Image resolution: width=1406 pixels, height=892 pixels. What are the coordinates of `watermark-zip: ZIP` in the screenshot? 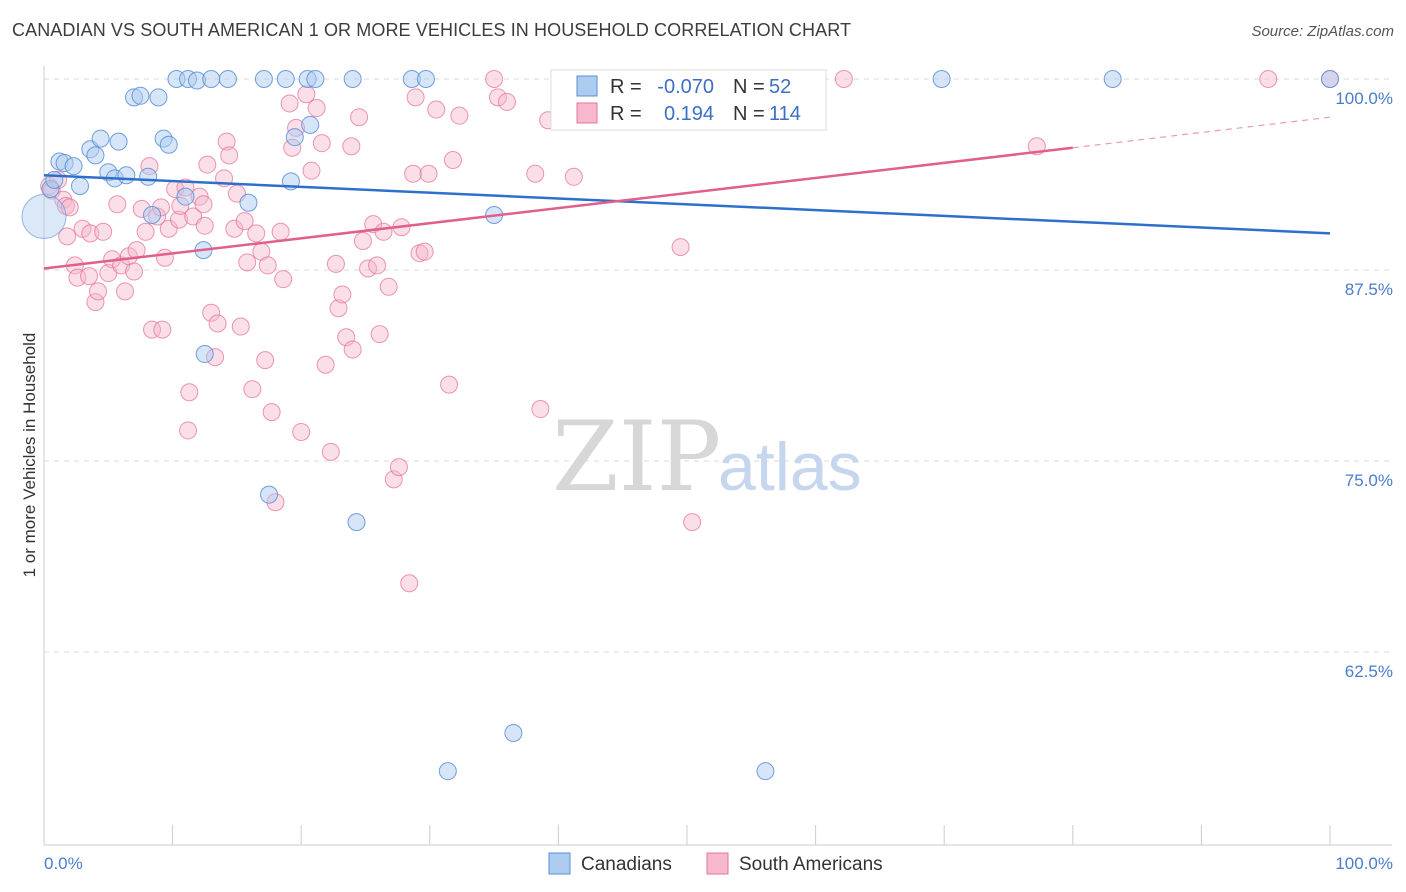 It's located at (636, 457).